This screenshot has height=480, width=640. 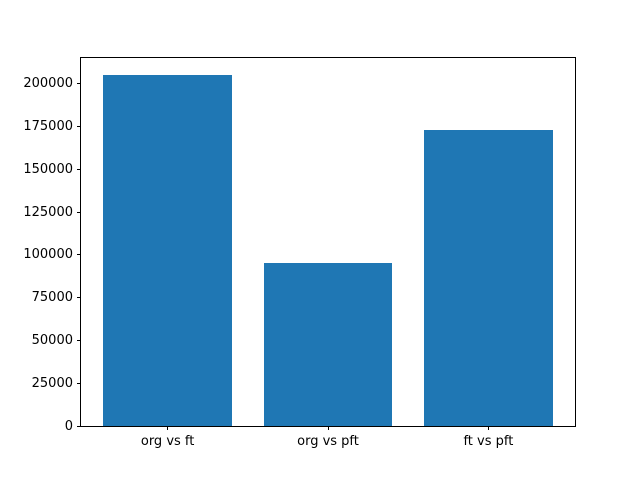 What do you see at coordinates (488, 441) in the screenshot?
I see `x-tick-label: ft vs pft` at bounding box center [488, 441].